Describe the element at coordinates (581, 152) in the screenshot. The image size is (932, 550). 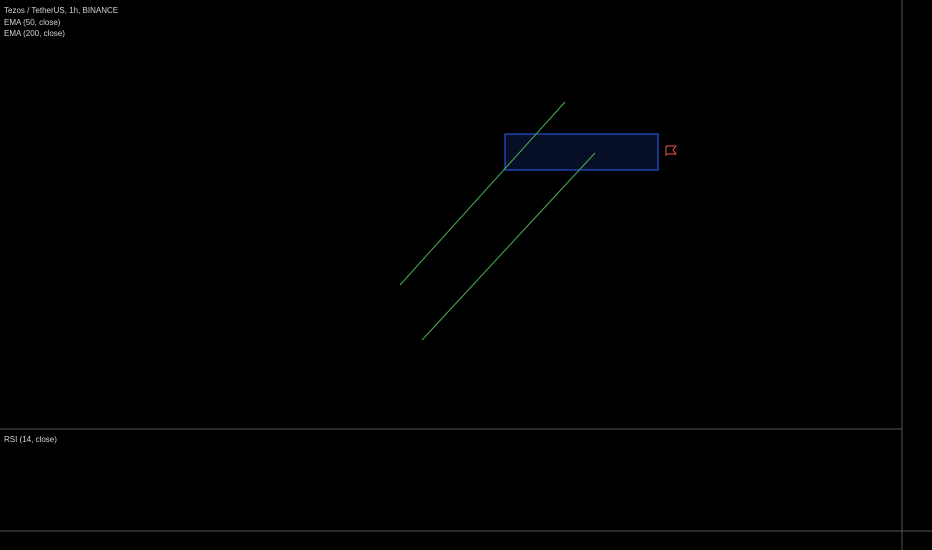
I see `range-box` at that location.